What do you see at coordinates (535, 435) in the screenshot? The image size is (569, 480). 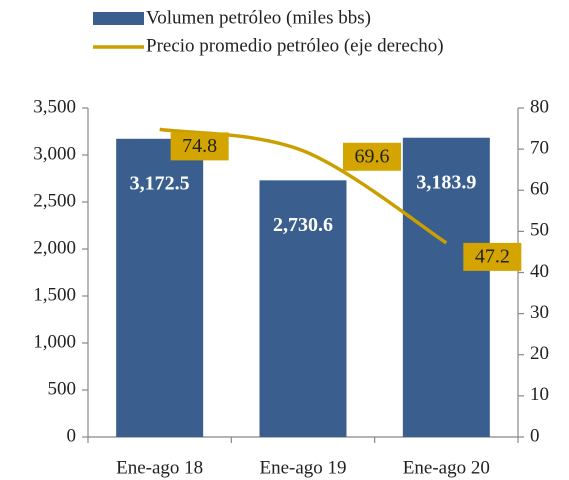 I see `y2-tick-label: 0` at bounding box center [535, 435].